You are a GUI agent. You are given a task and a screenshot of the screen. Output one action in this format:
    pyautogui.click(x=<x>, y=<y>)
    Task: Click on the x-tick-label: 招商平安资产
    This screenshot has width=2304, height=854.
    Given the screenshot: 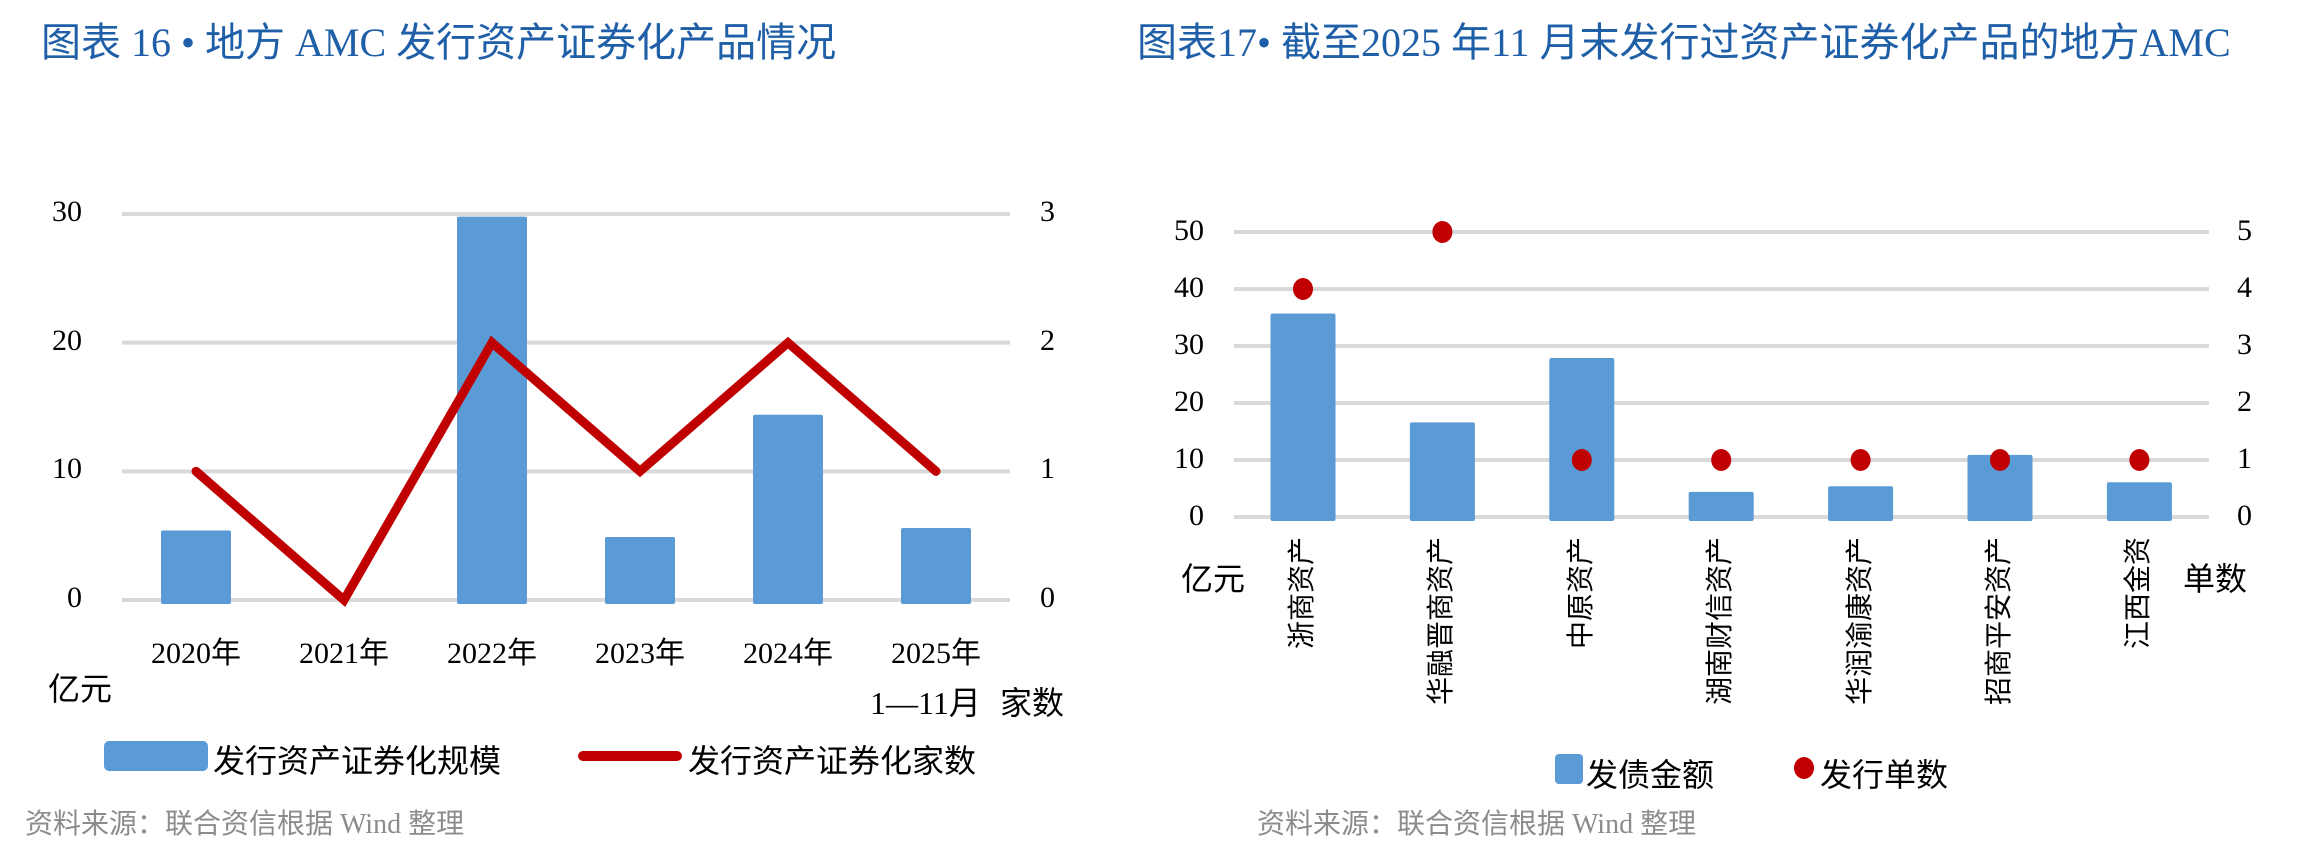 What is the action you would take?
    pyautogui.click(x=1999, y=621)
    